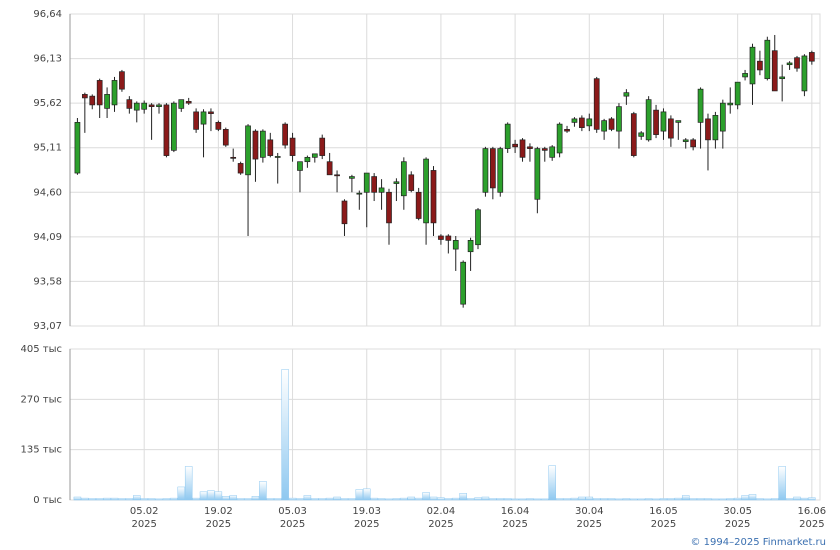 The width and height of the screenshot is (840, 550). I want to click on x-tick-label: 19.02, so click(218, 511).